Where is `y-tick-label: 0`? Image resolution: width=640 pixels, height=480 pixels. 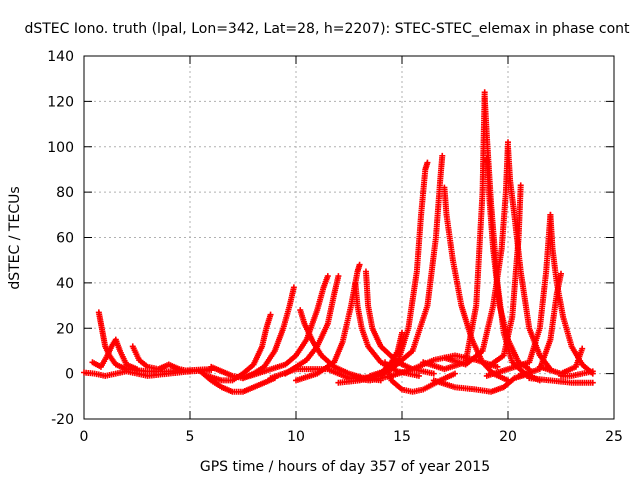 y-tick-label: 0 is located at coordinates (69, 375).